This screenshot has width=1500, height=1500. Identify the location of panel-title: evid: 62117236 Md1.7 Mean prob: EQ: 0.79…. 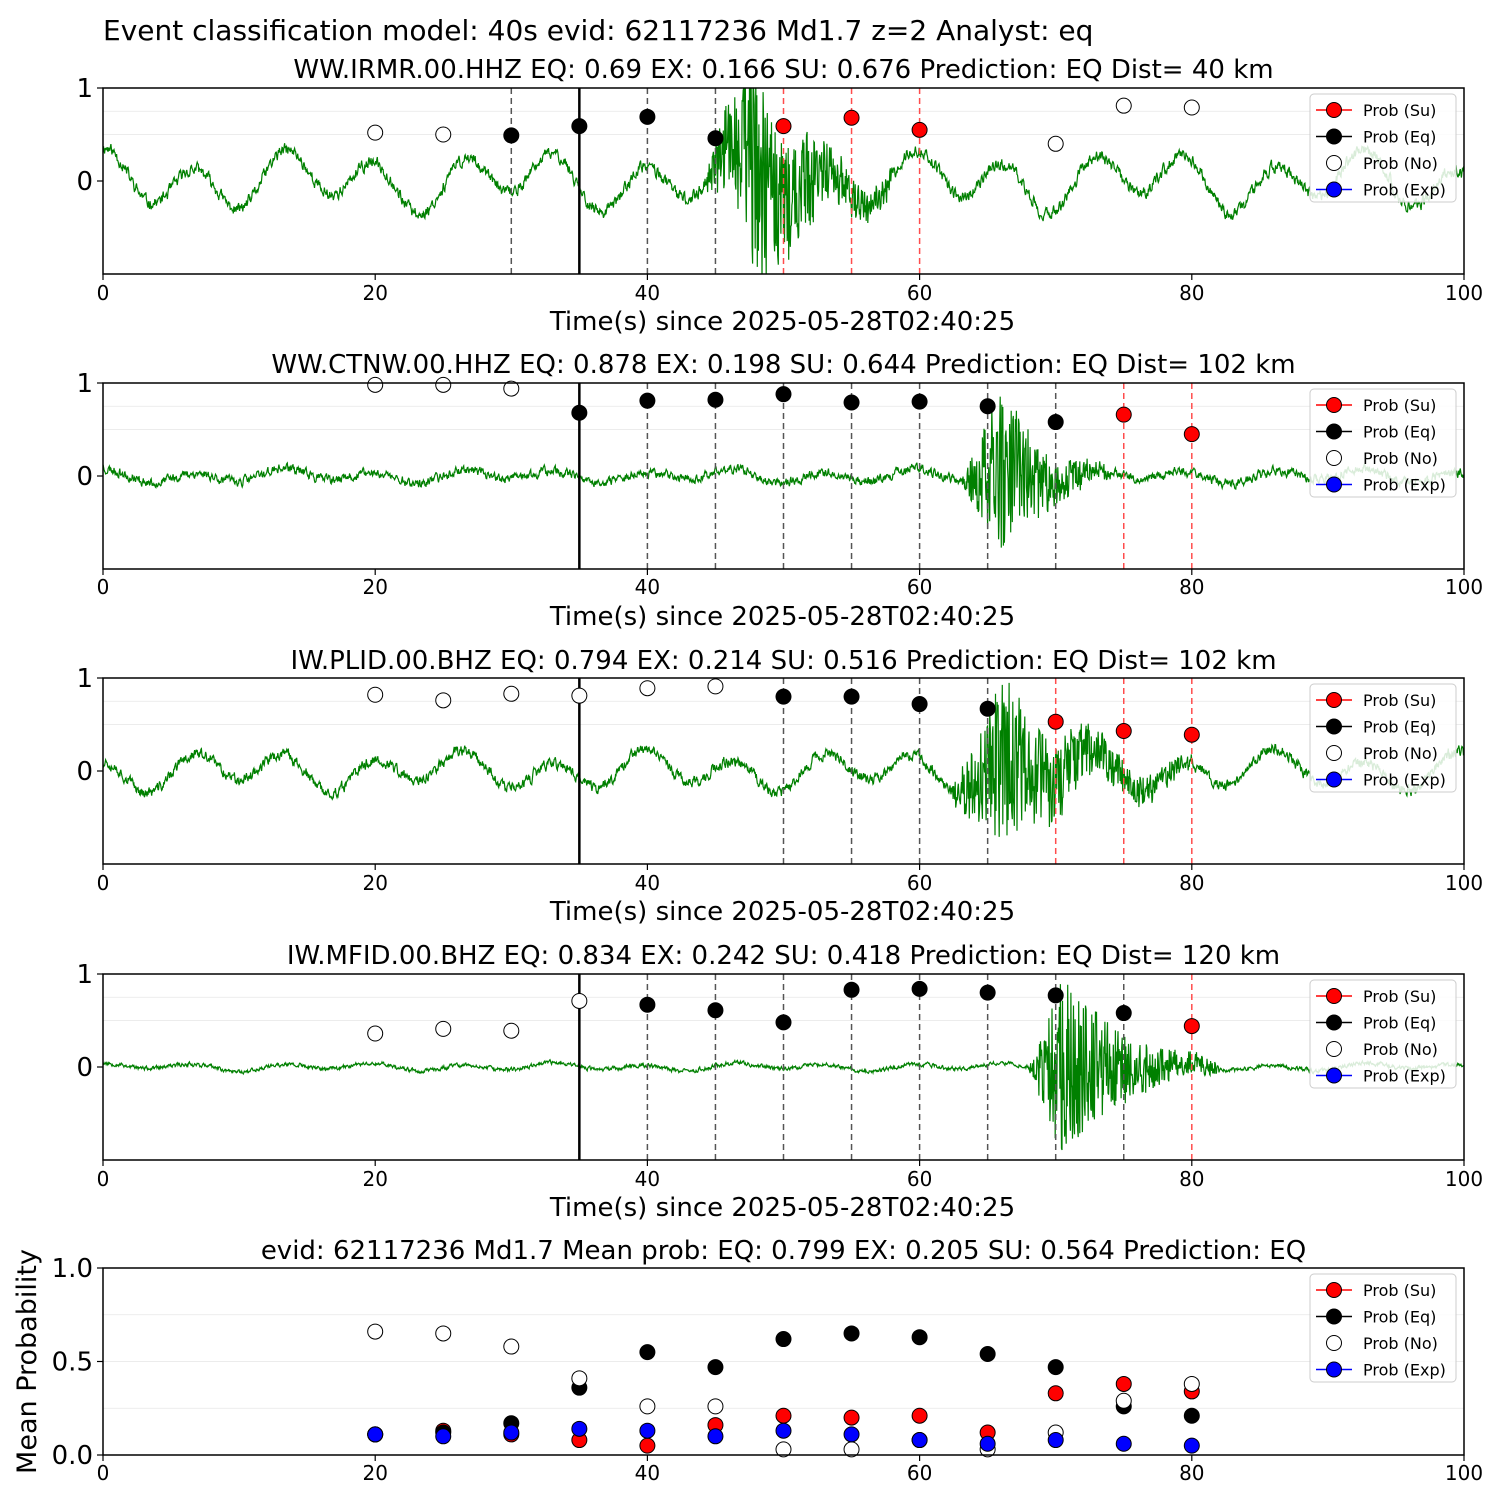
(783, 1251).